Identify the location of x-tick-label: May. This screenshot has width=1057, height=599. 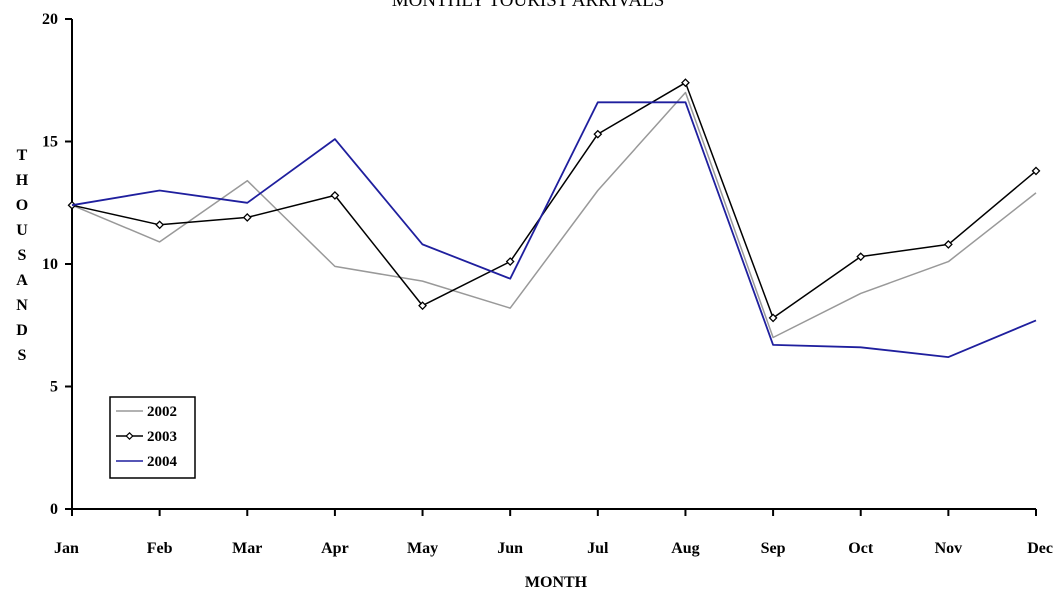
(422, 548).